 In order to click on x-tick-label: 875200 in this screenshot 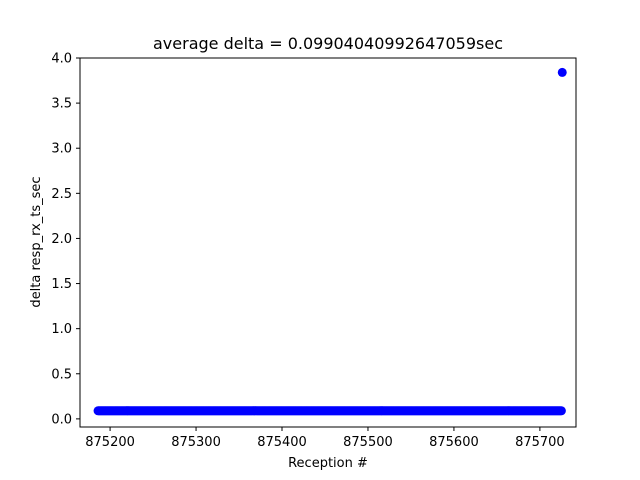, I will do `click(110, 442)`.